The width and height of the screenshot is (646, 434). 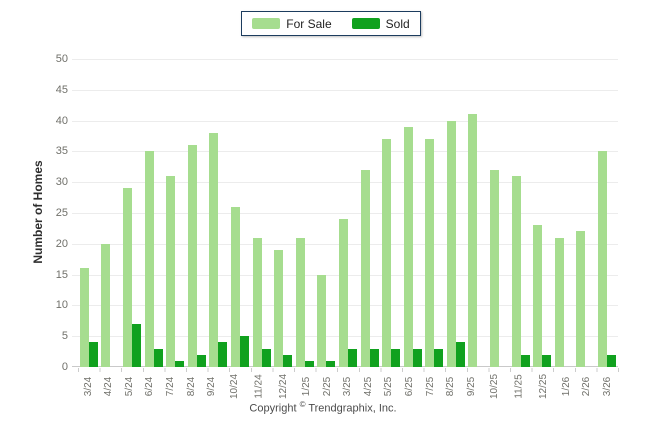 What do you see at coordinates (542, 213) in the screenshot?
I see `bar-group-12/25` at bounding box center [542, 213].